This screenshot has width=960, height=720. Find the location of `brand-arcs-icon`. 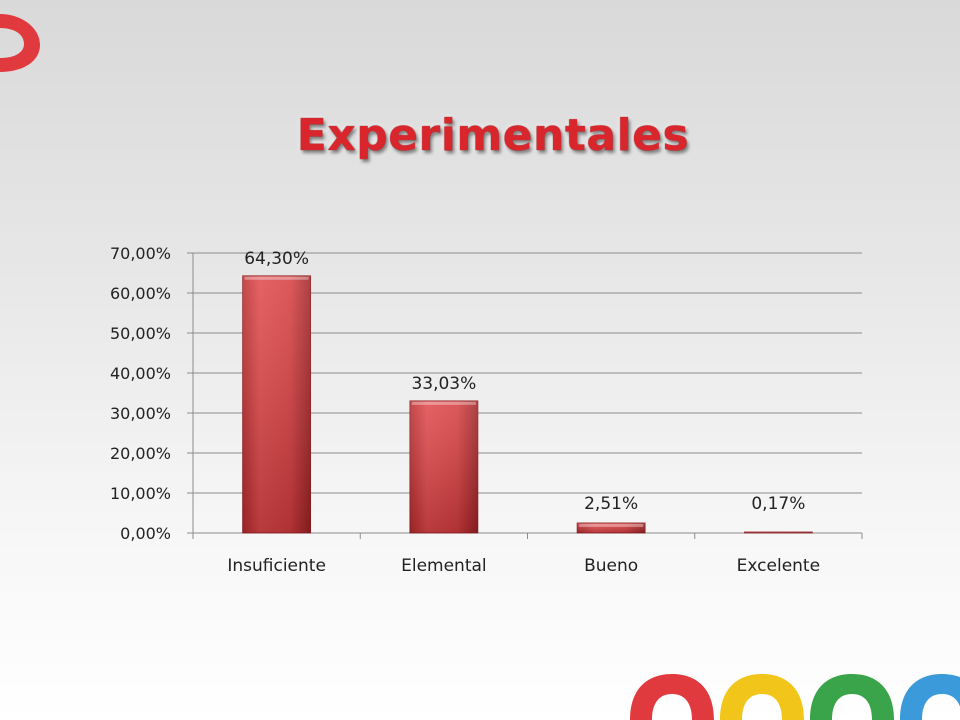

brand-arcs-icon is located at coordinates (795, 697).